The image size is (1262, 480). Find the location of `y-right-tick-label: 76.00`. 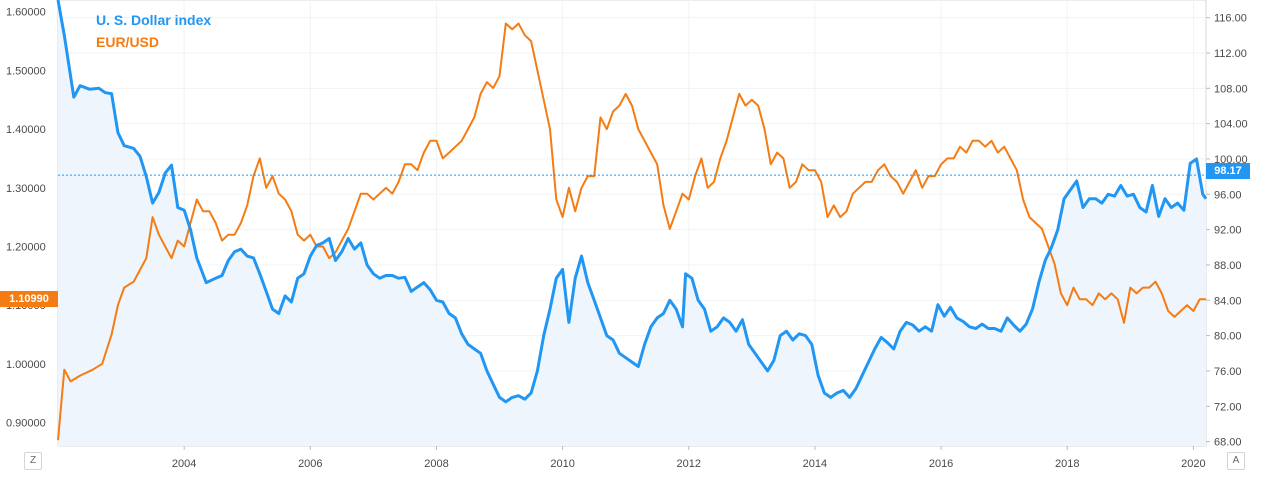

y-right-tick-label: 76.00 is located at coordinates (1228, 372).